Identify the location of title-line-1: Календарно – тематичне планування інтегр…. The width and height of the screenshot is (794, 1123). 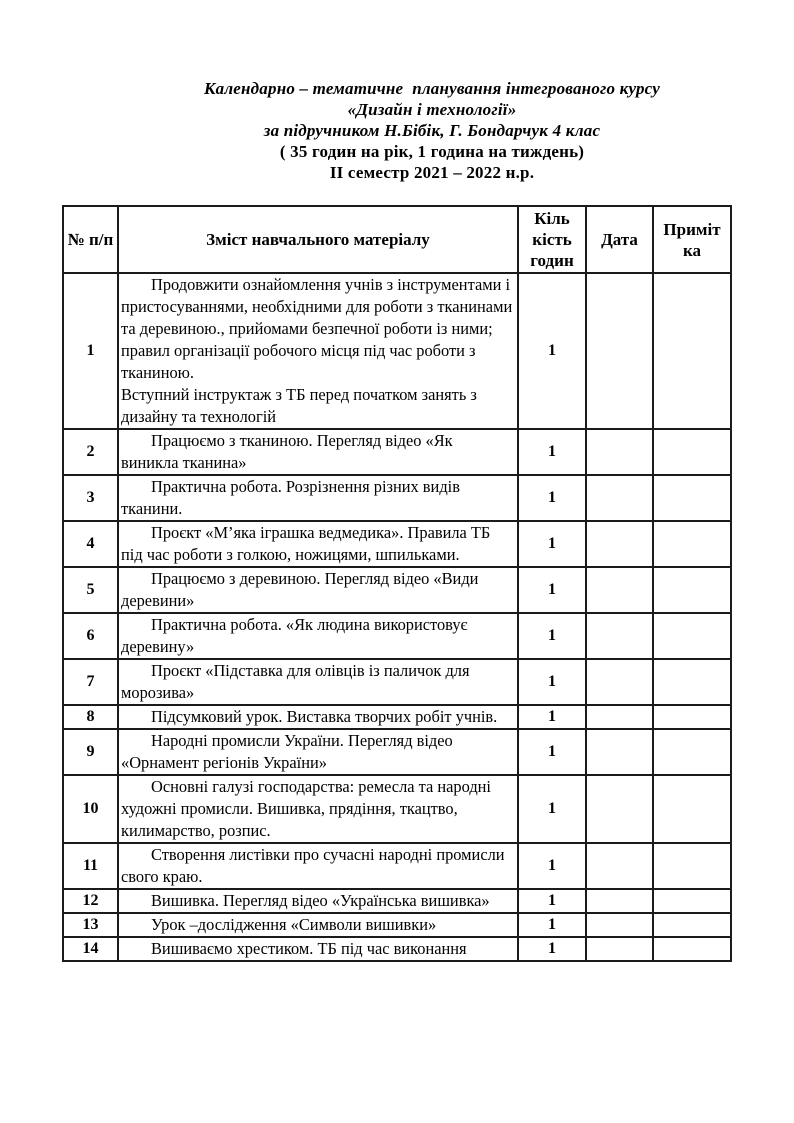
(432, 88).